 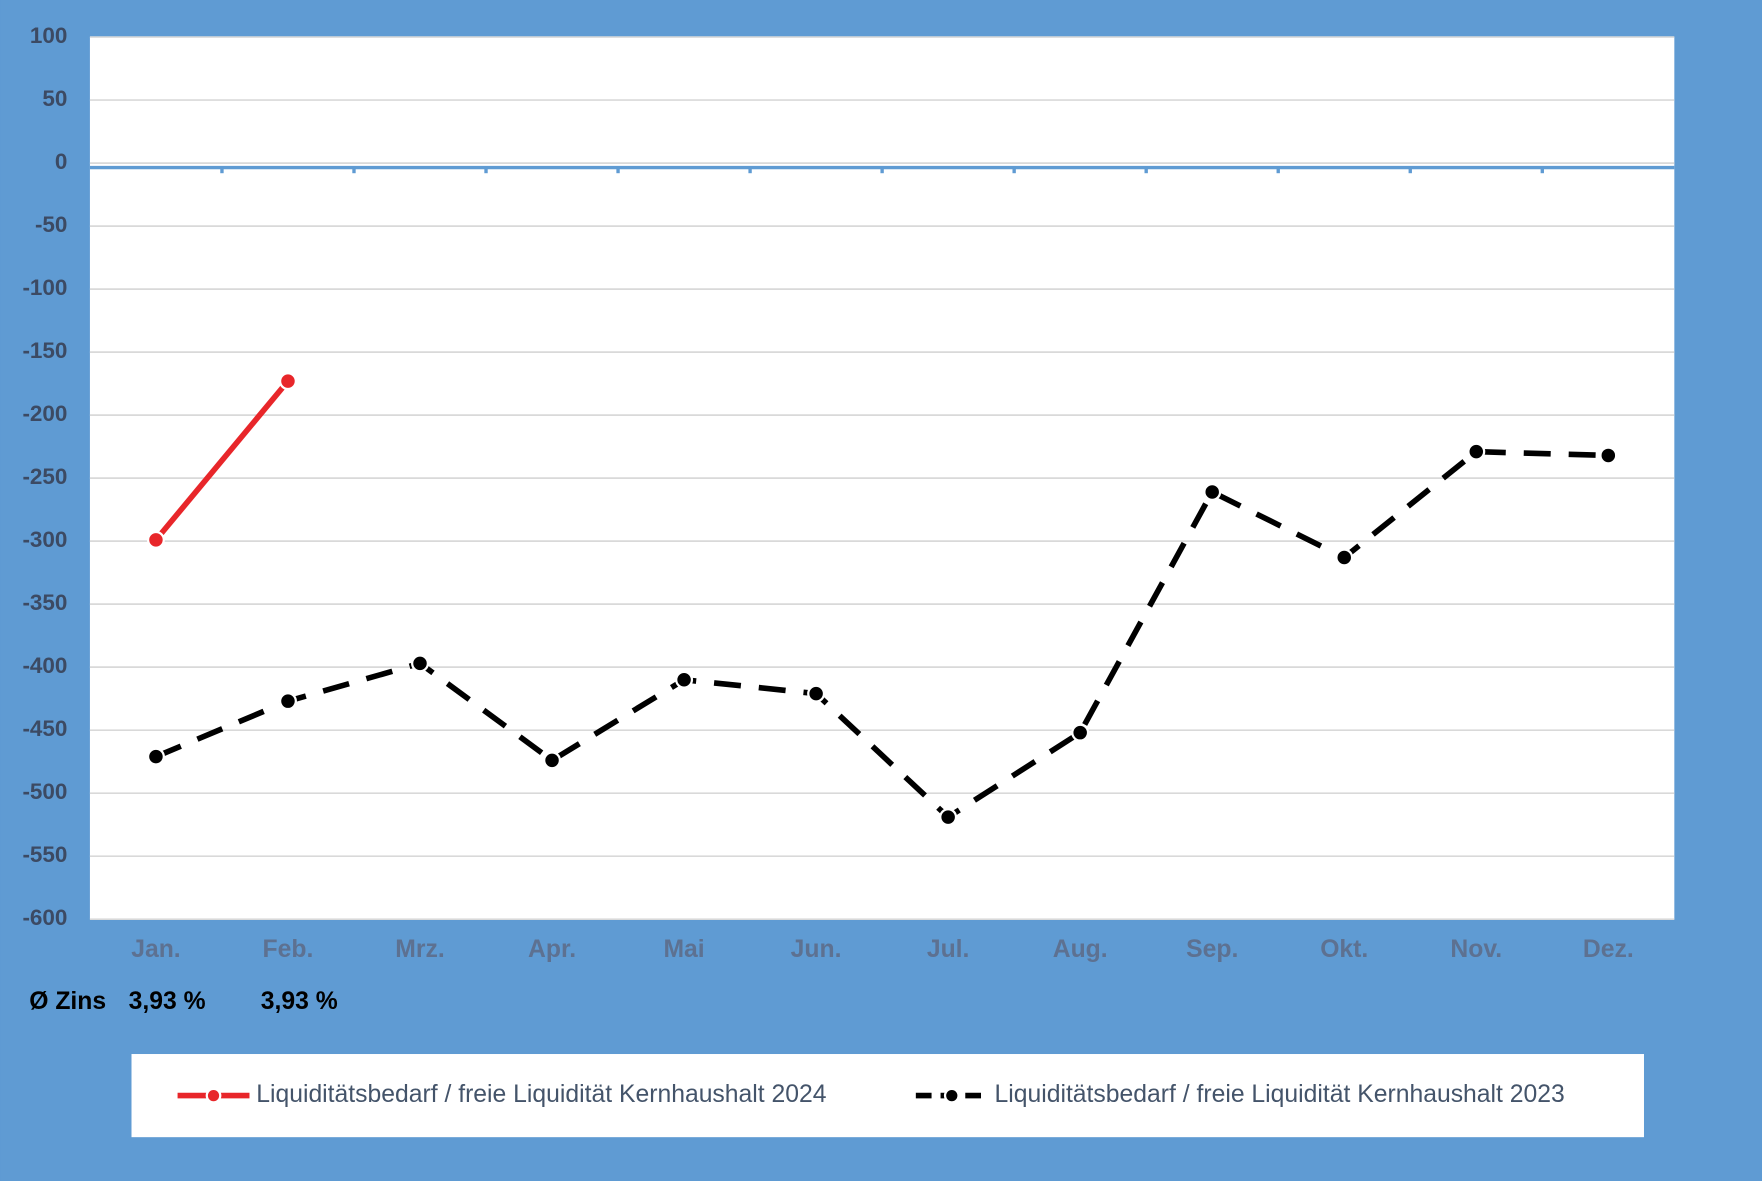 I want to click on y-tick-label: -50, so click(x=51, y=224).